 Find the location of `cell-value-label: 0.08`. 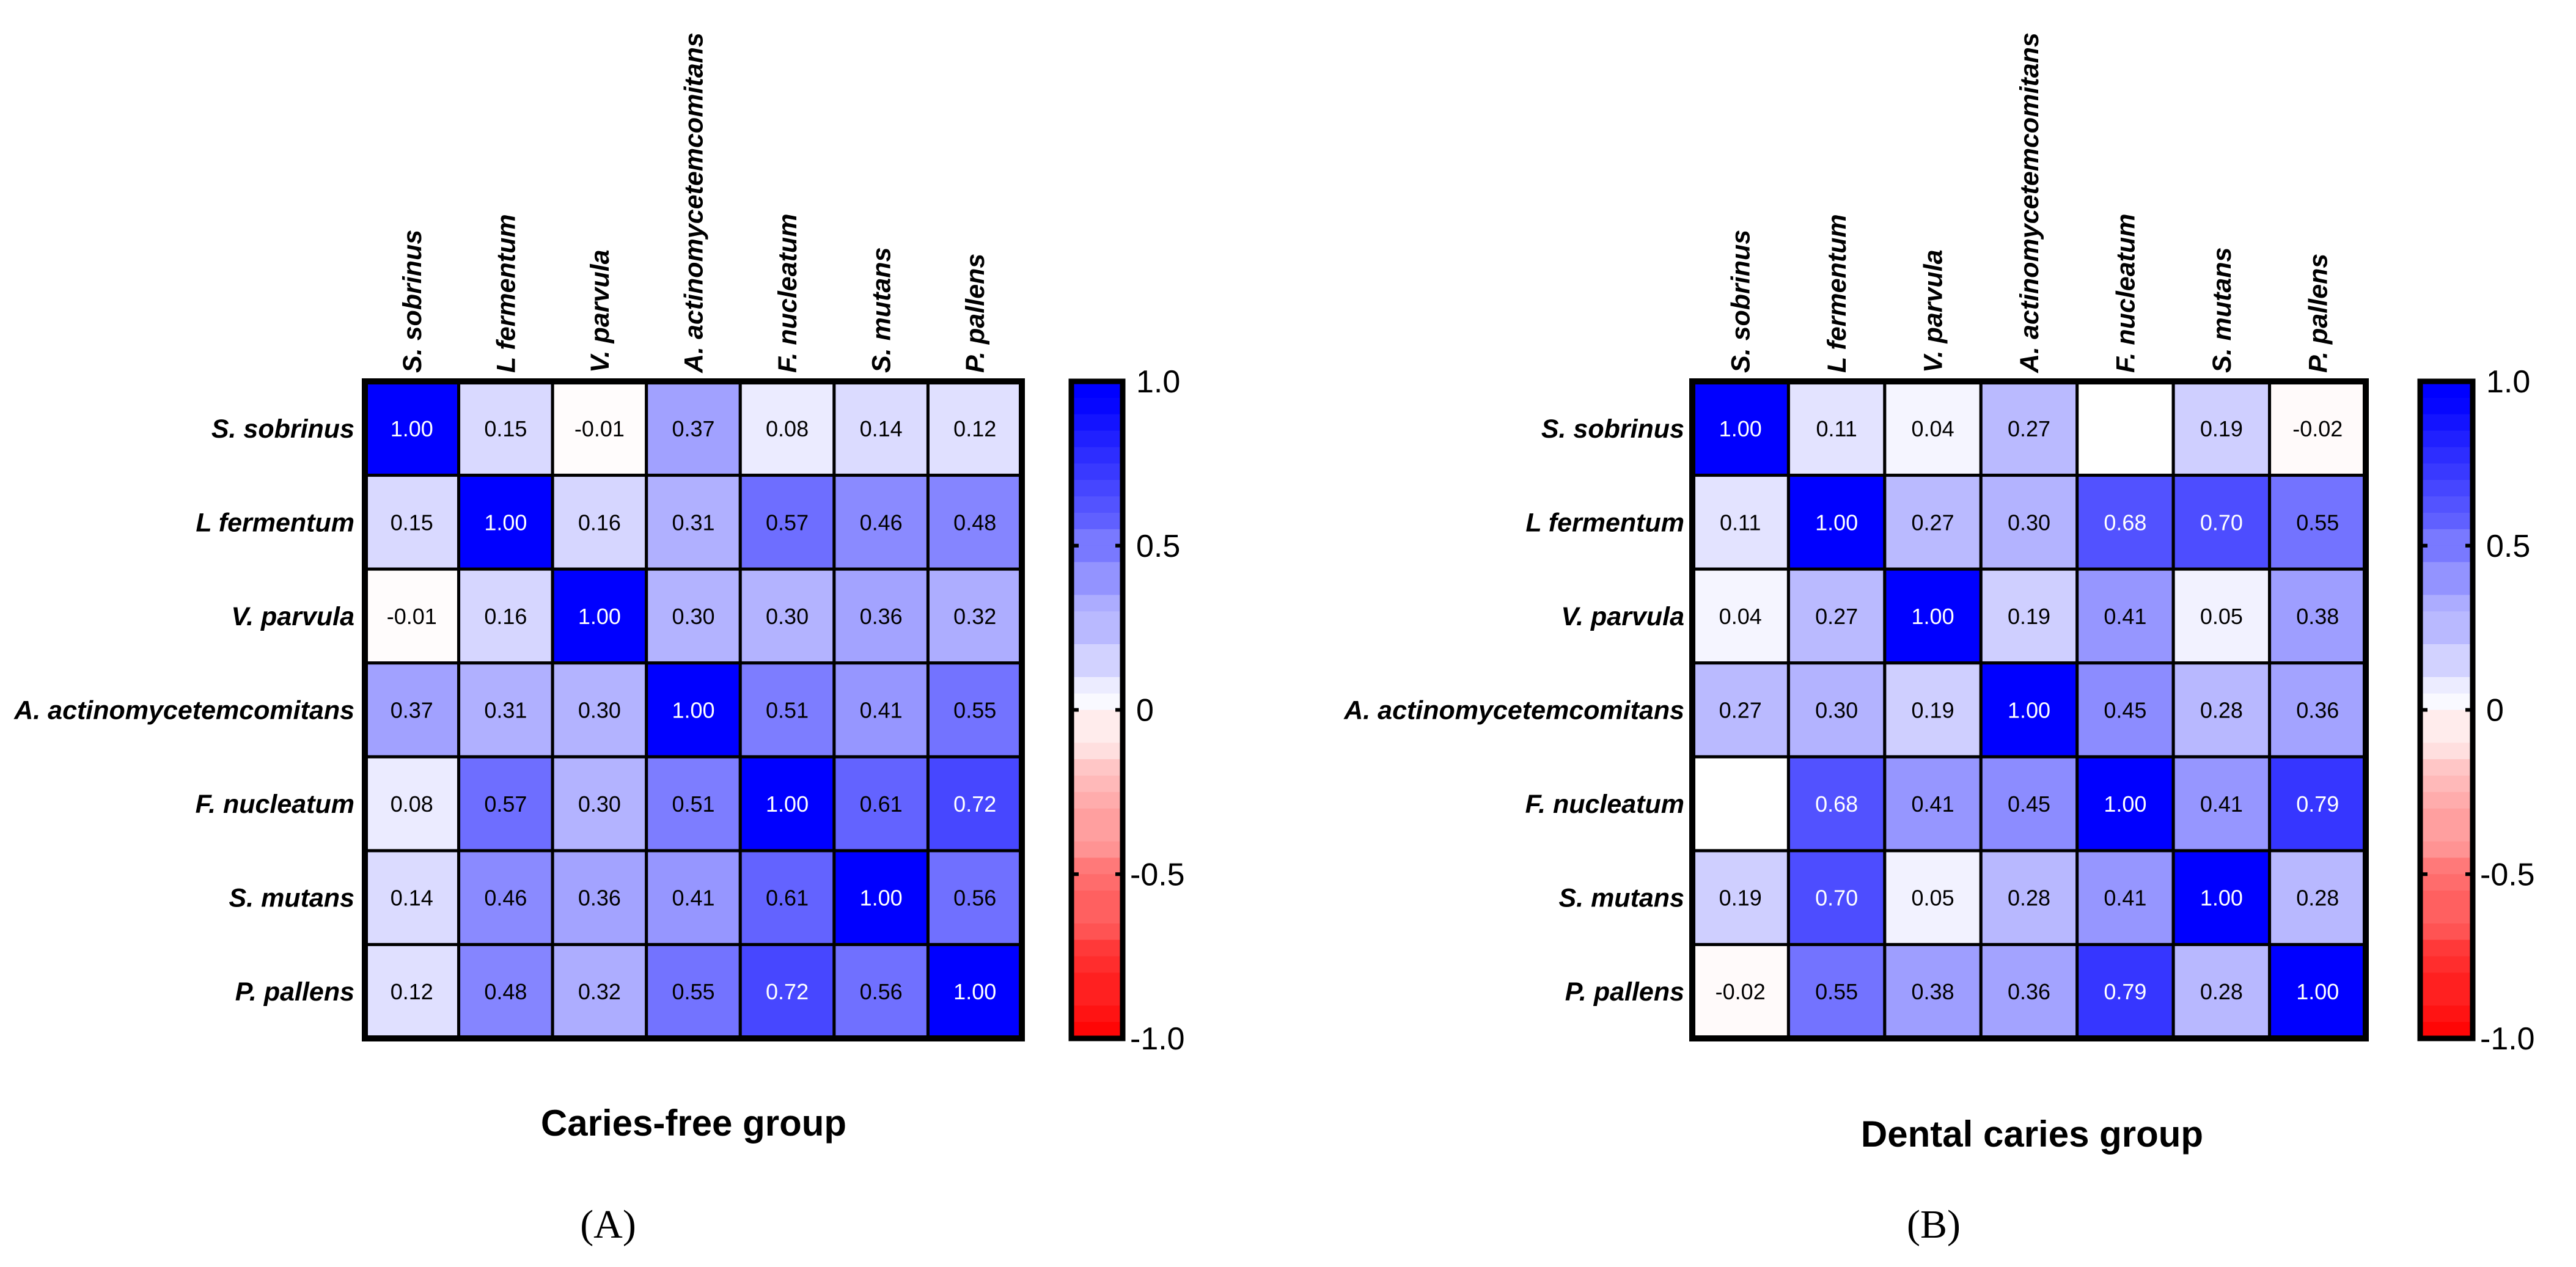

cell-value-label: 0.08 is located at coordinates (787, 428).